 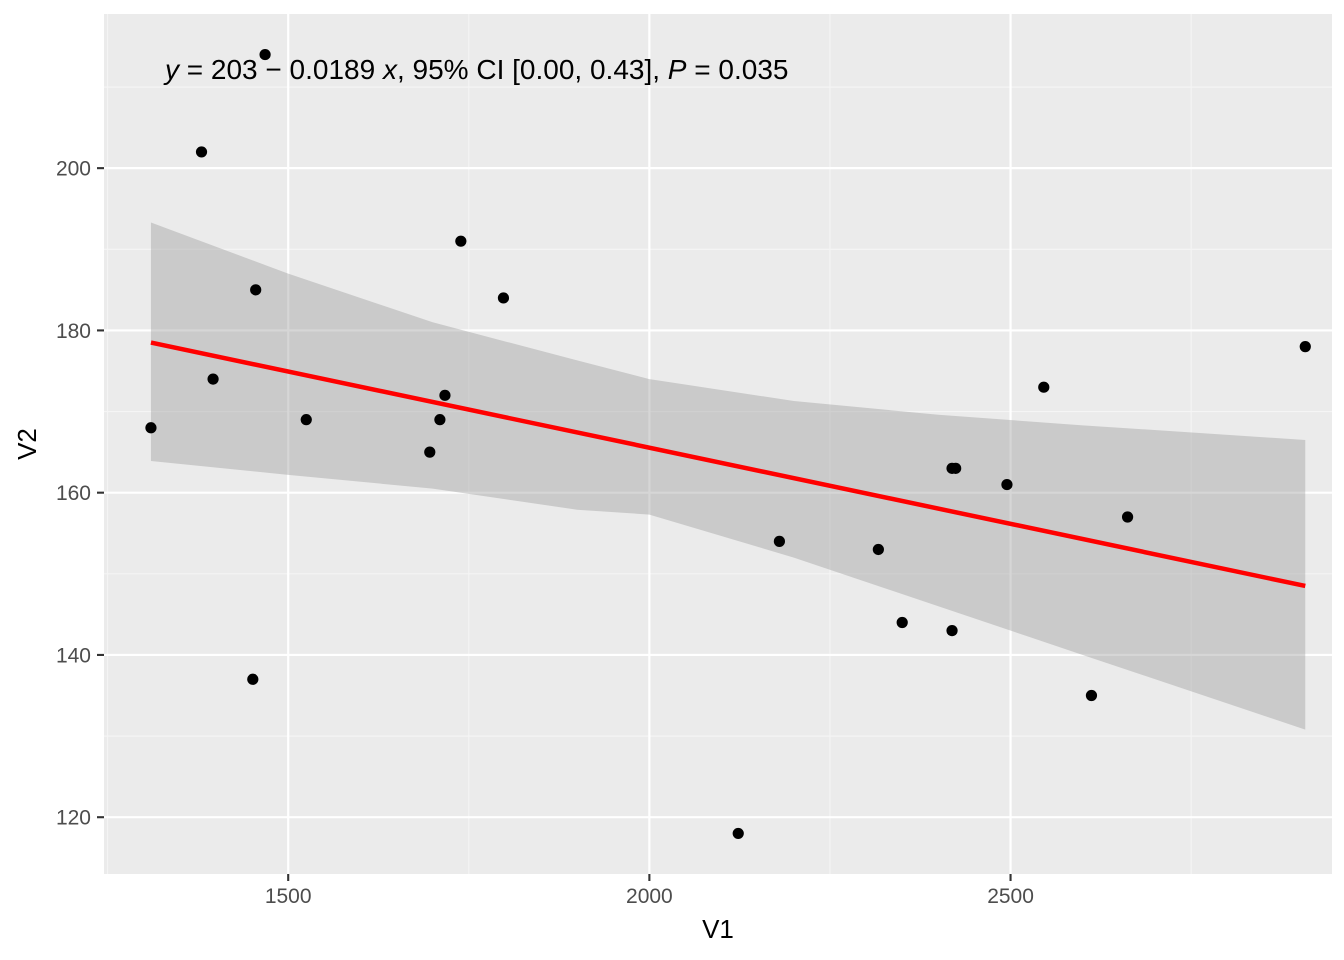 I want to click on x-tick-label: 2000, so click(x=649, y=896).